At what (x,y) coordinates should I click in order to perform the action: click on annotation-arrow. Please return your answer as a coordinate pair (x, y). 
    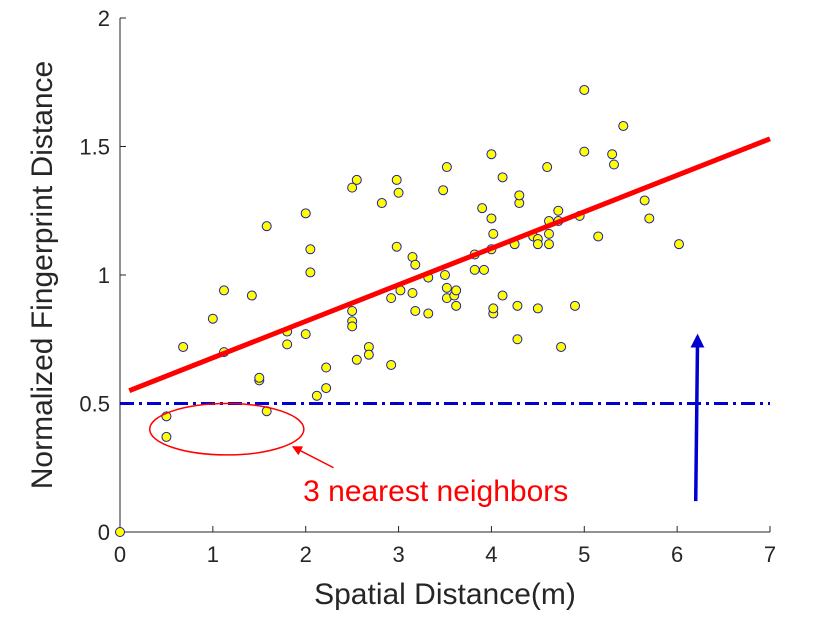
    Looking at the image, I should click on (312, 457).